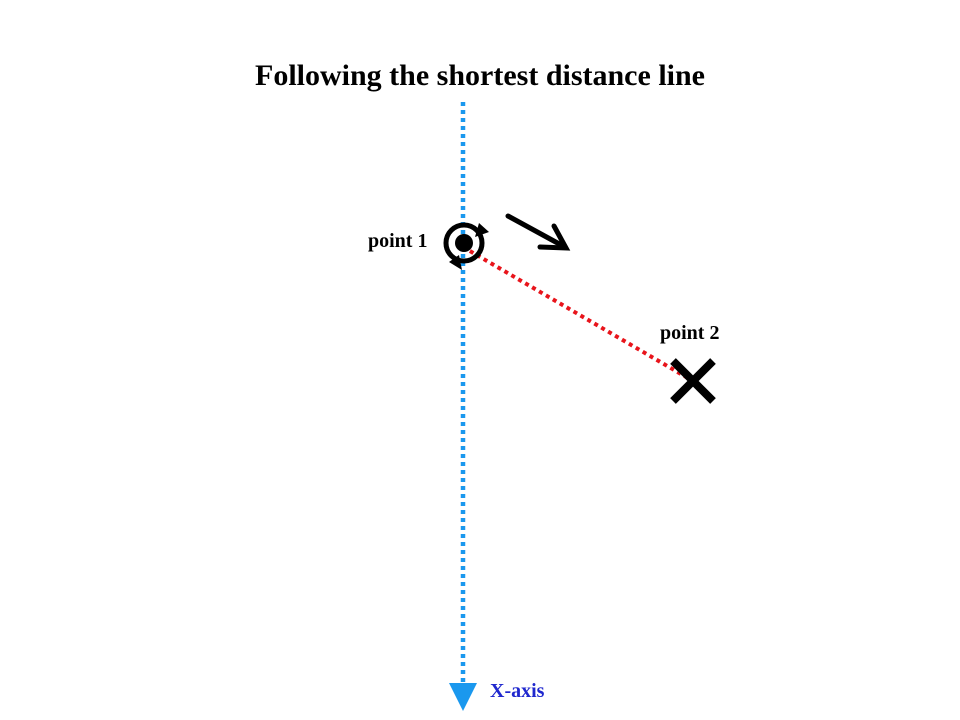  I want to click on diagram-title: Following the shortest distance line, so click(480, 75).